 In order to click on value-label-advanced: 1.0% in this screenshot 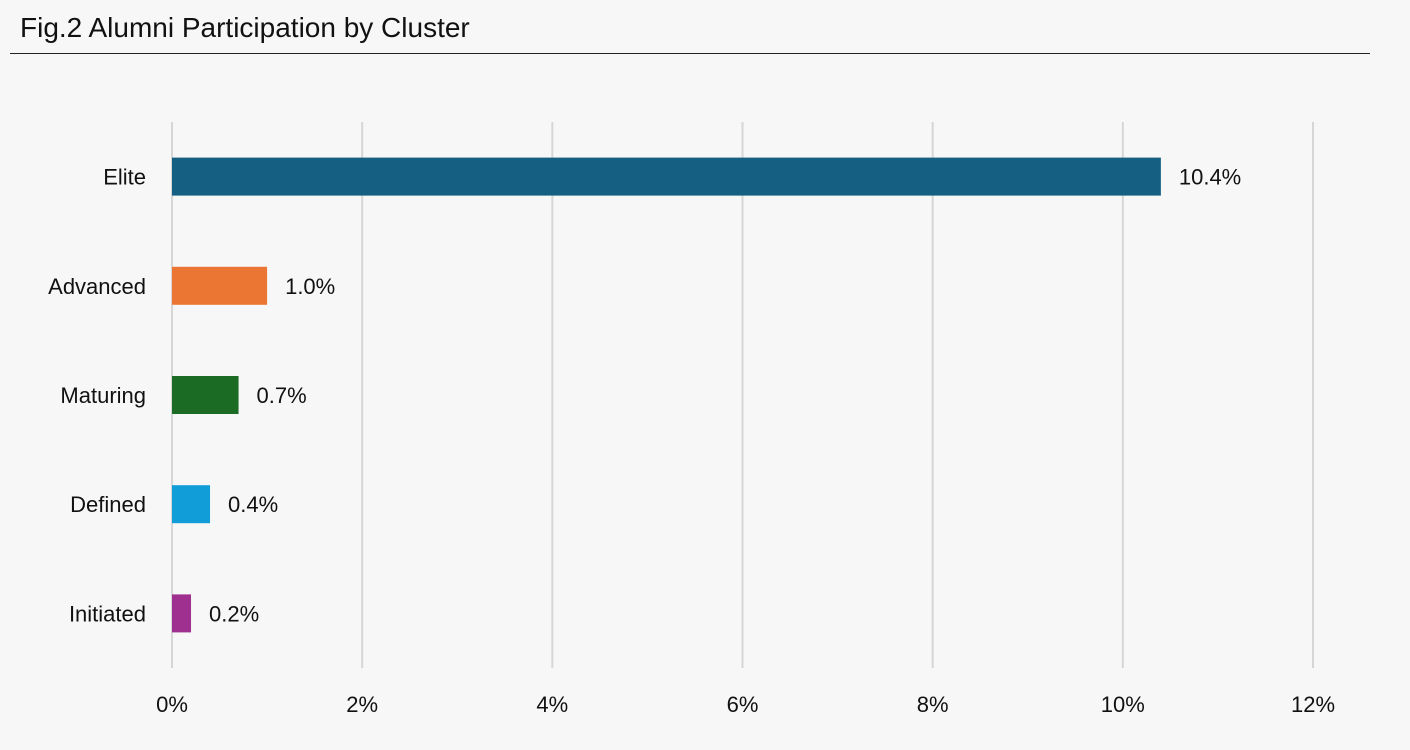, I will do `click(310, 286)`.